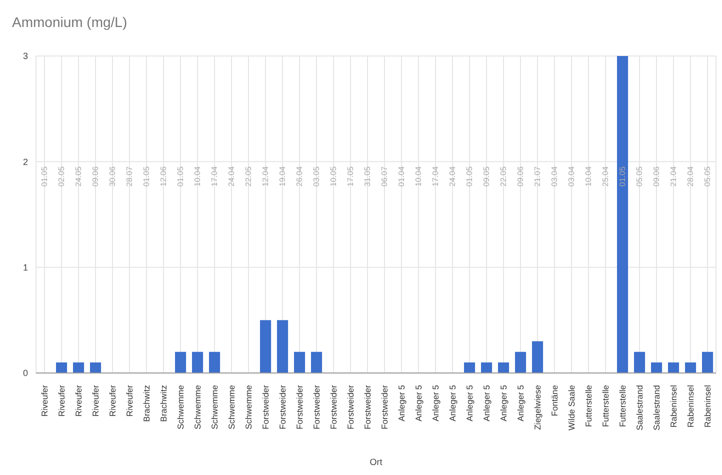  I want to click on annotation: 24.05, so click(78, 176).